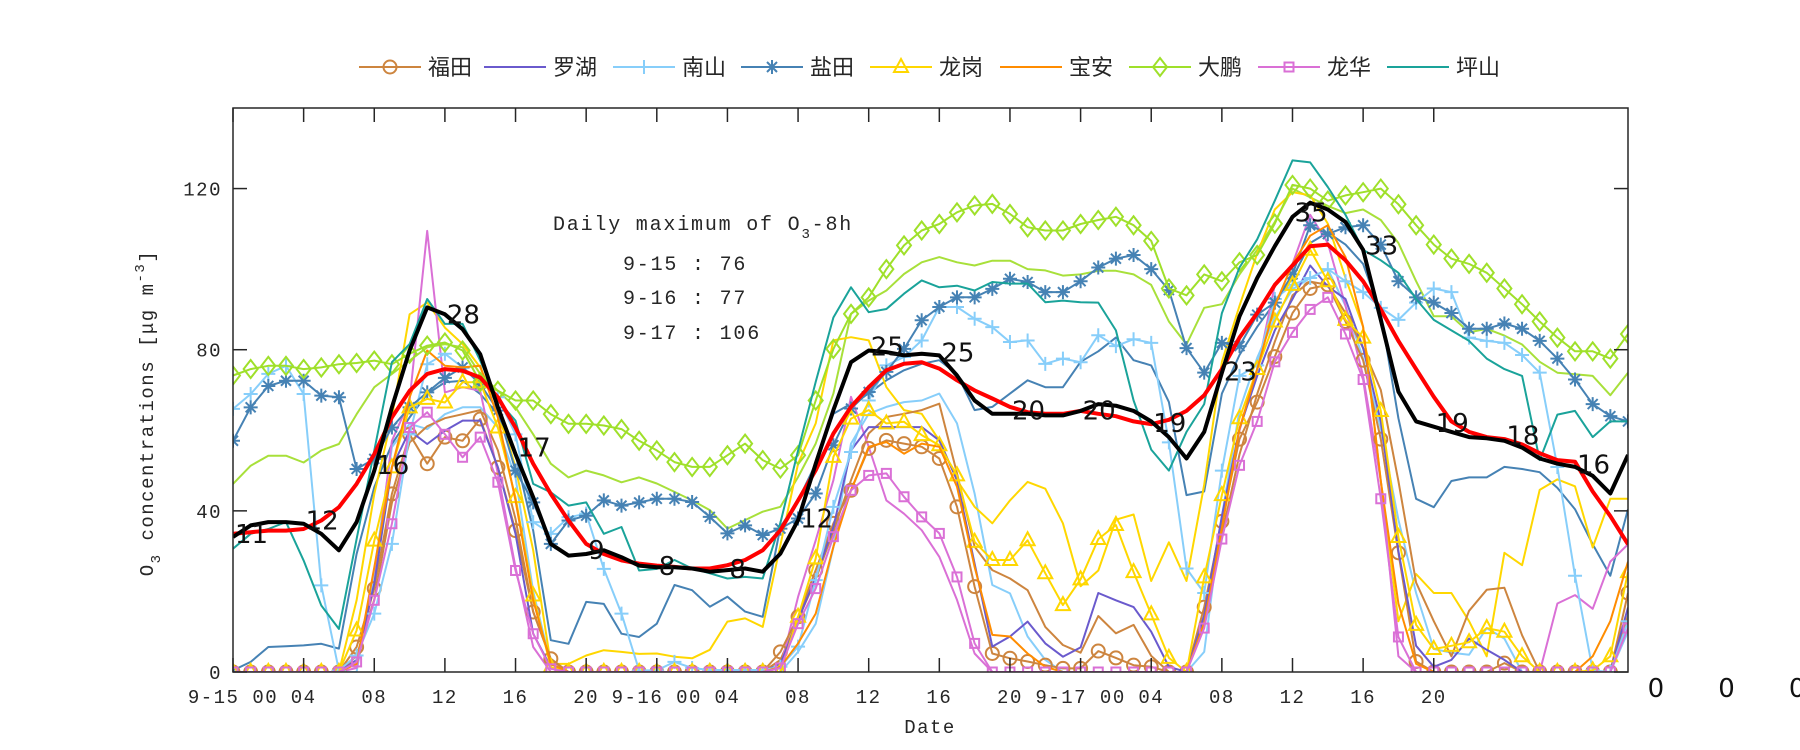  What do you see at coordinates (926, 68) in the screenshot?
I see `legend-item-4: 龙岗` at bounding box center [926, 68].